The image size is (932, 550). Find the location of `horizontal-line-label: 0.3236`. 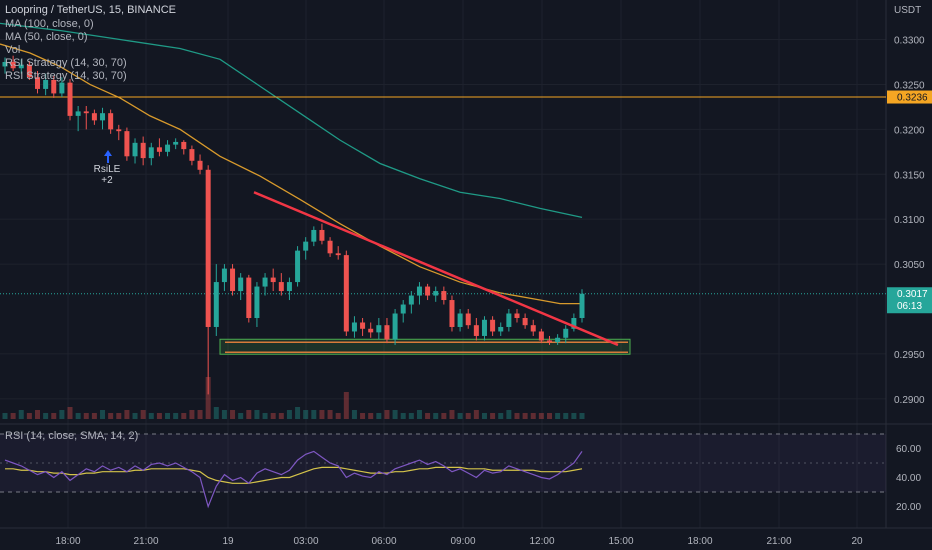

horizontal-line-label: 0.3236 is located at coordinates (909, 97).